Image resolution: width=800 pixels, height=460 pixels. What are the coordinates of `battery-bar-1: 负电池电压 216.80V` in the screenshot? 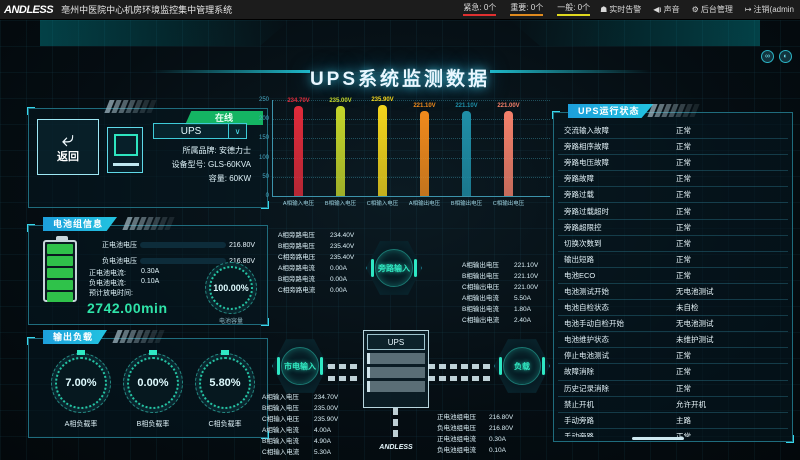 It's located at (177, 261).